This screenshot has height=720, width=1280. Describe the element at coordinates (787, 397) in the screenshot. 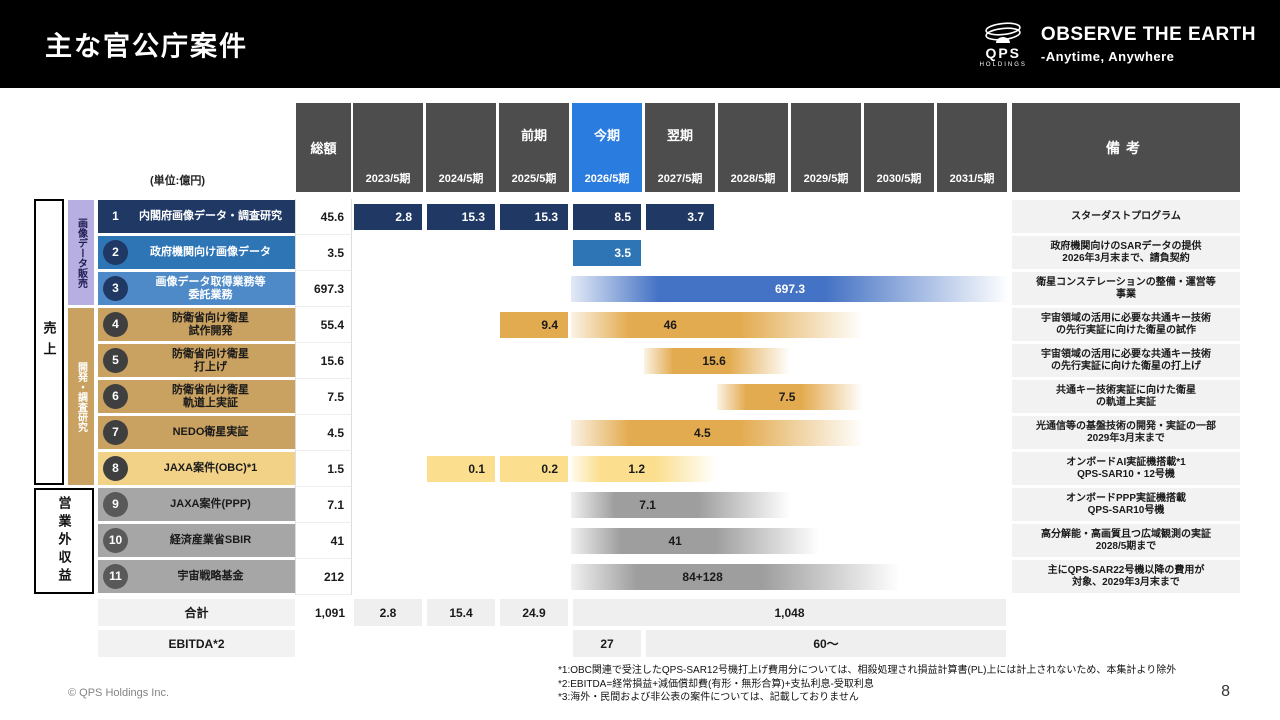

I see `timeline-bar-value: 7.5` at that location.